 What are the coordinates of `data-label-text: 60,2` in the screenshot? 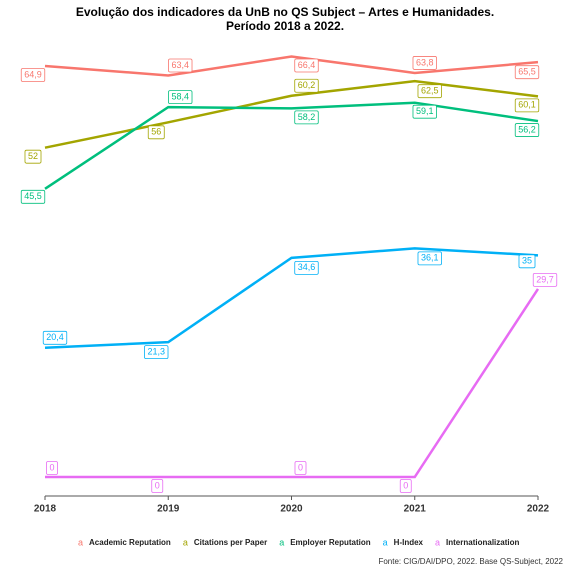 It's located at (307, 85).